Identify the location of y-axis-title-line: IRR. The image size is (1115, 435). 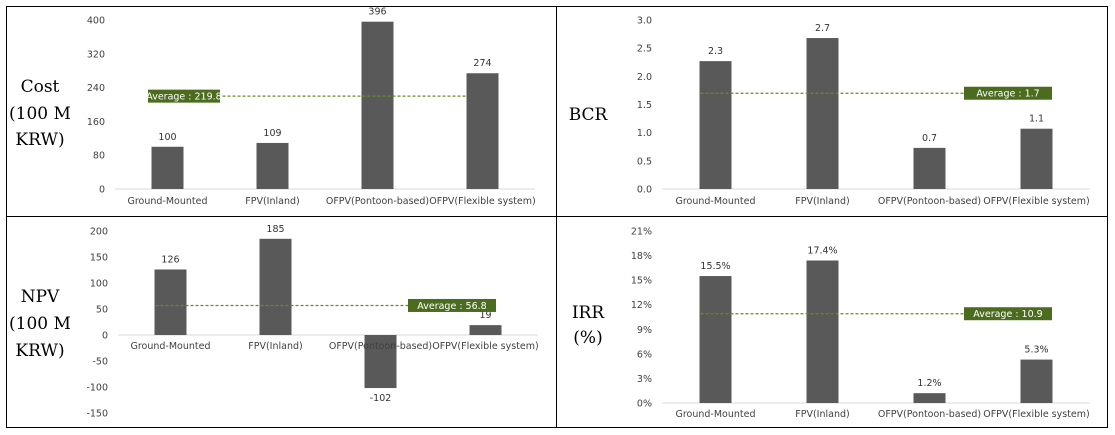
(589, 313).